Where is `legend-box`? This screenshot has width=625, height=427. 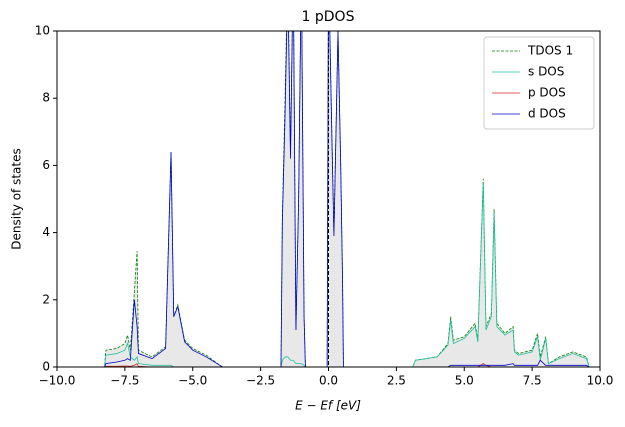 legend-box is located at coordinates (539, 83).